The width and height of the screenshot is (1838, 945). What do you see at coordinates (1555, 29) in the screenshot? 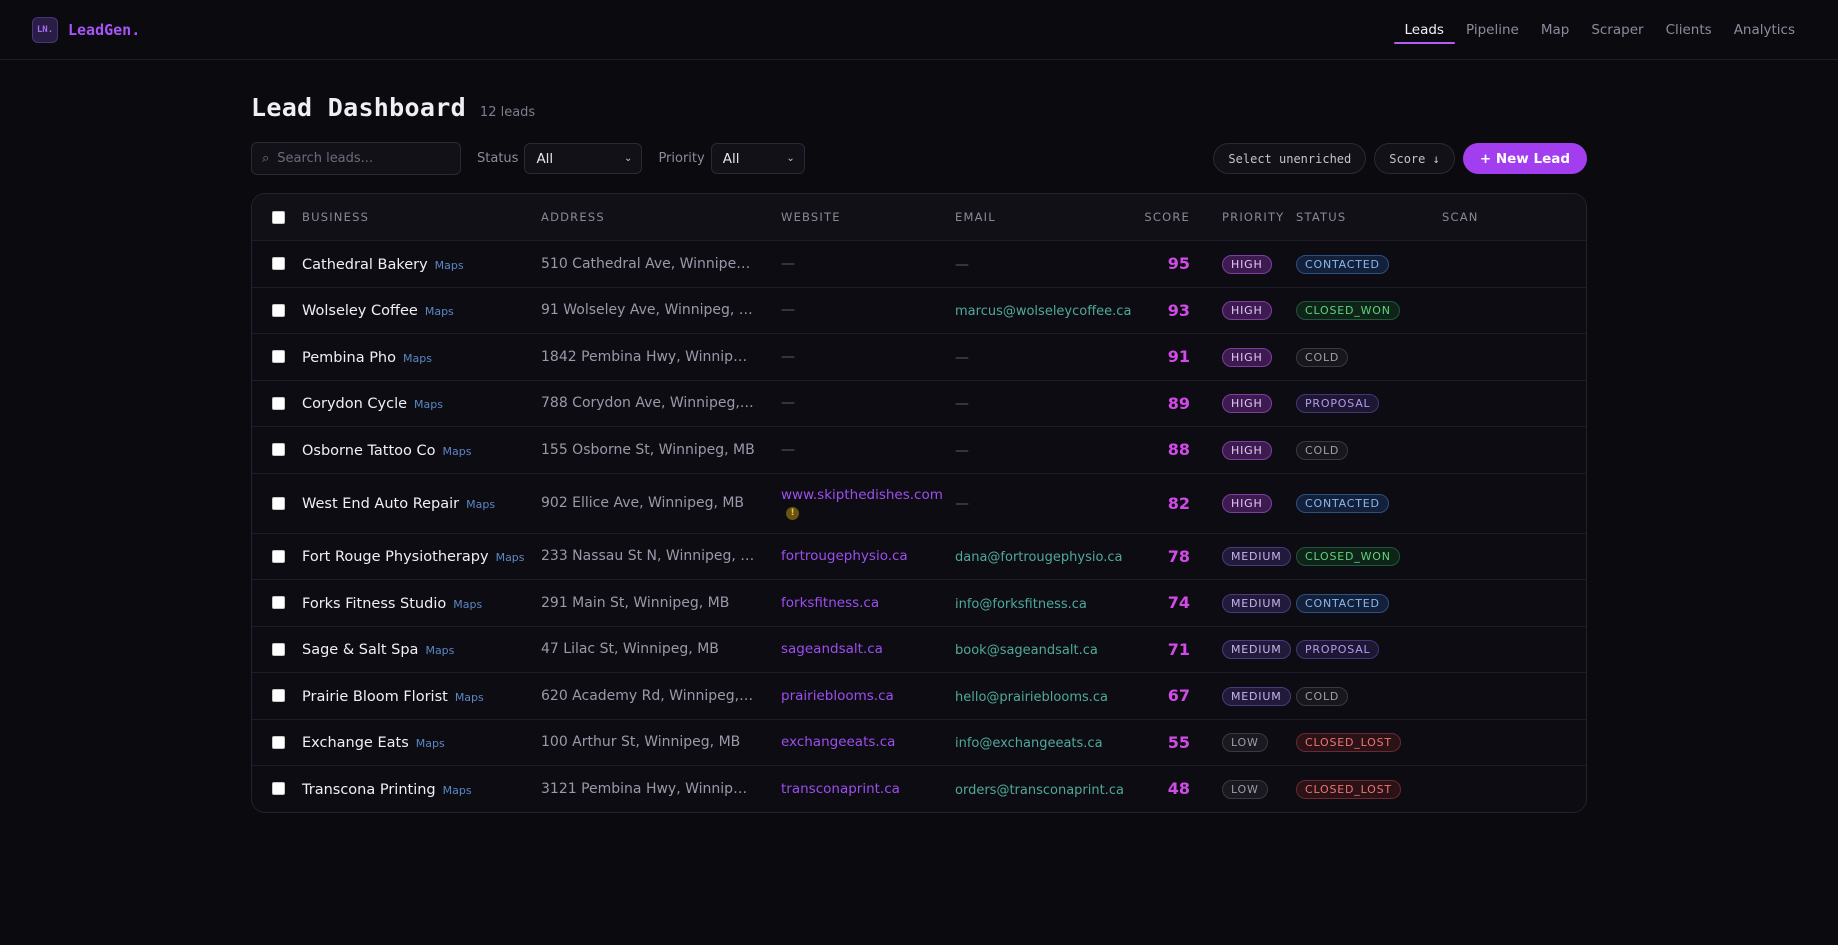
I see `nav-map: Map` at bounding box center [1555, 29].